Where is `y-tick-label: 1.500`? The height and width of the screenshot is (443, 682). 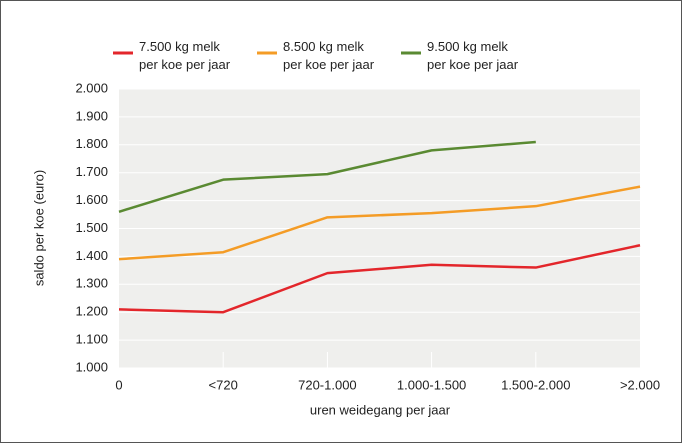
y-tick-label: 1.500 is located at coordinates (91, 227).